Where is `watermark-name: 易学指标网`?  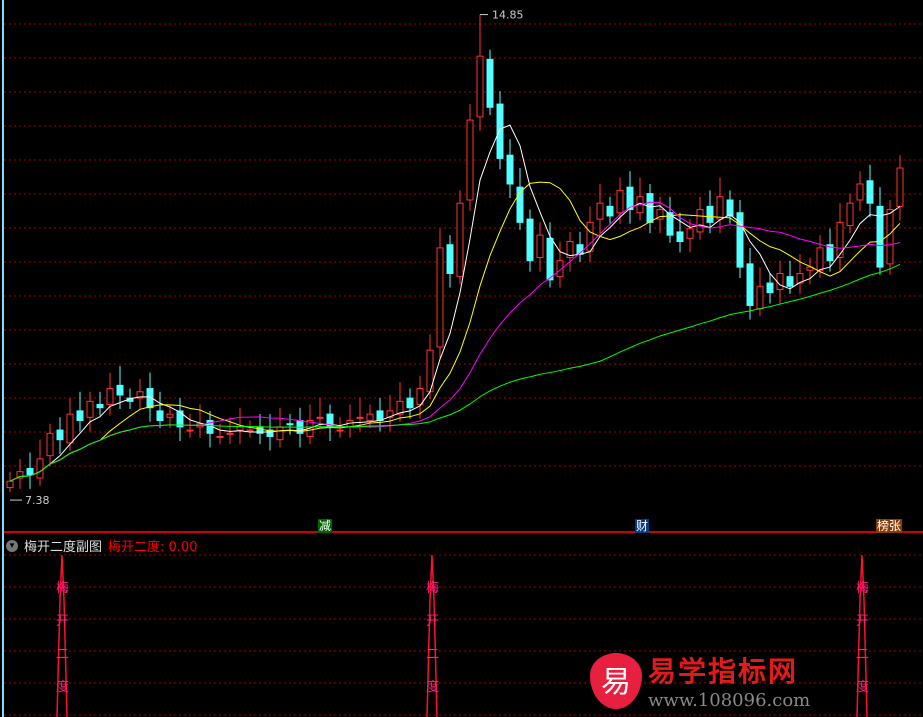
watermark-name: 易学指标网 is located at coordinates (723, 671).